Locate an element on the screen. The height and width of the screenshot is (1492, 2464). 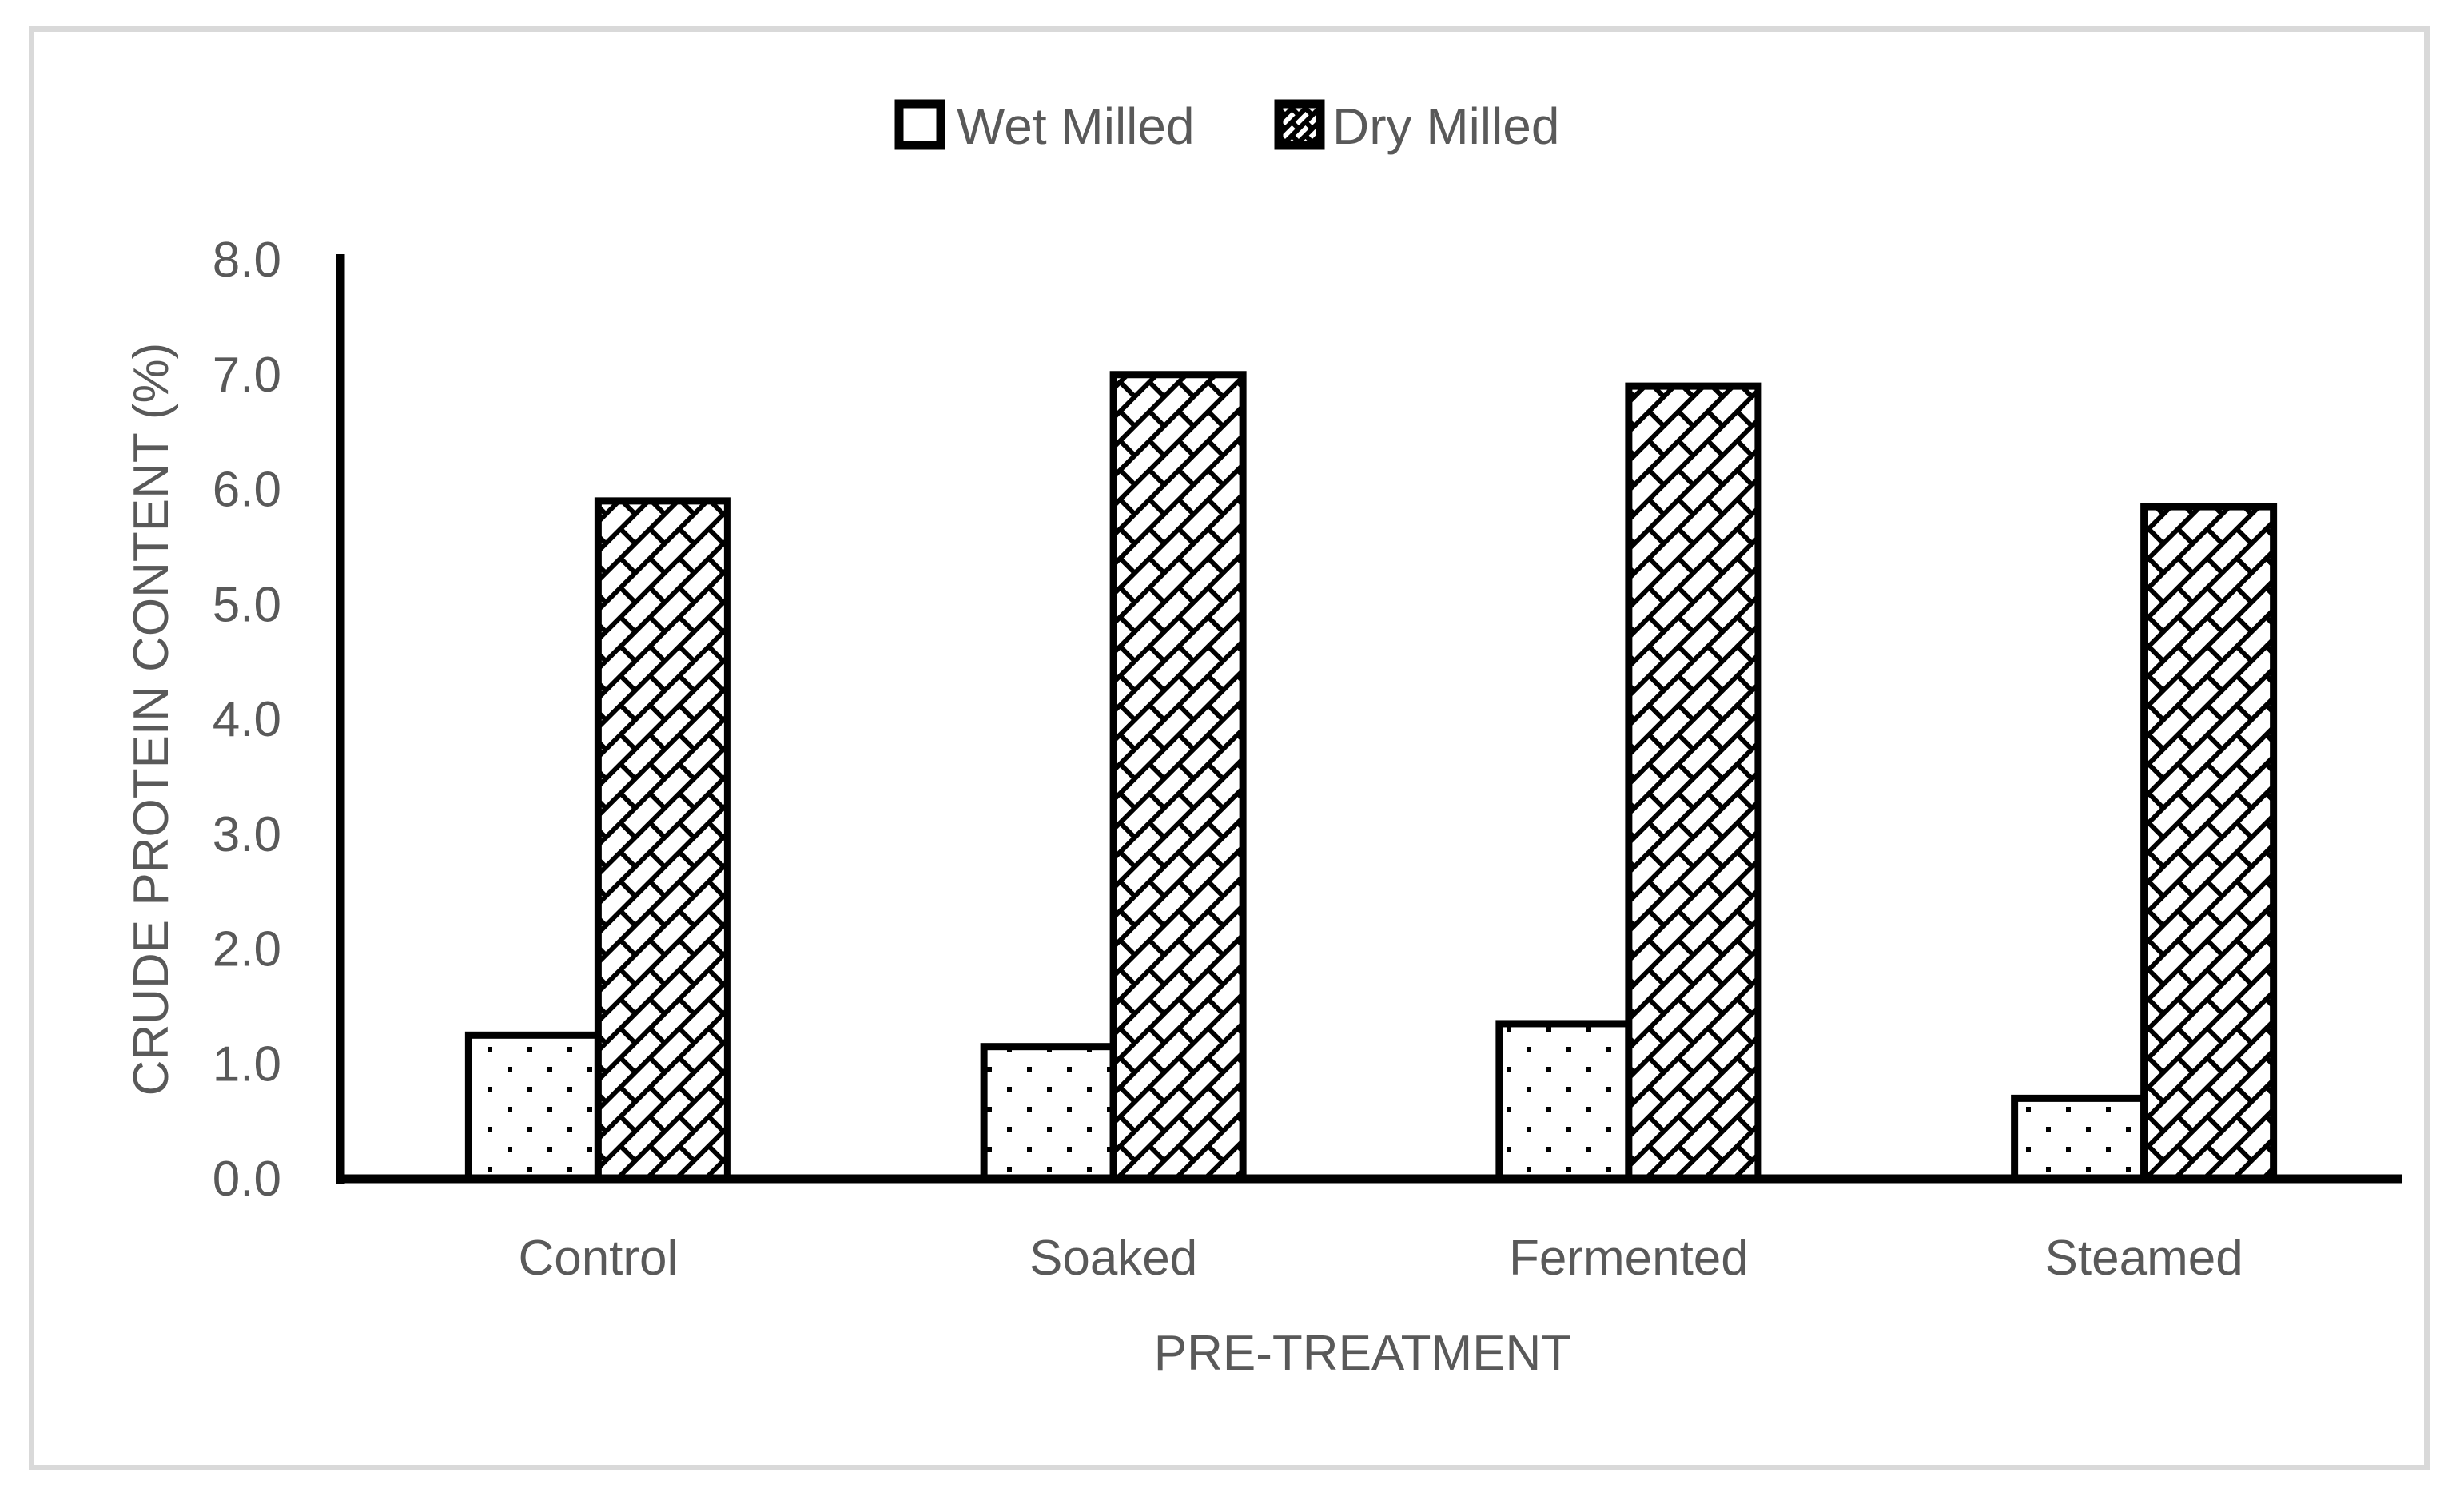
x-tick-label: Steamed is located at coordinates (2144, 1258).